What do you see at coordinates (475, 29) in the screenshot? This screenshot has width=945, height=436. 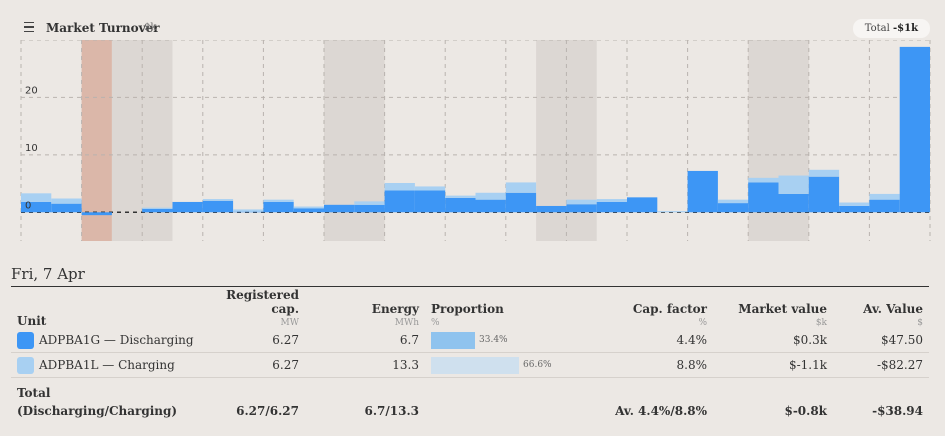 I see `chart-header: Market Turnover $k Total -$1k` at bounding box center [475, 29].